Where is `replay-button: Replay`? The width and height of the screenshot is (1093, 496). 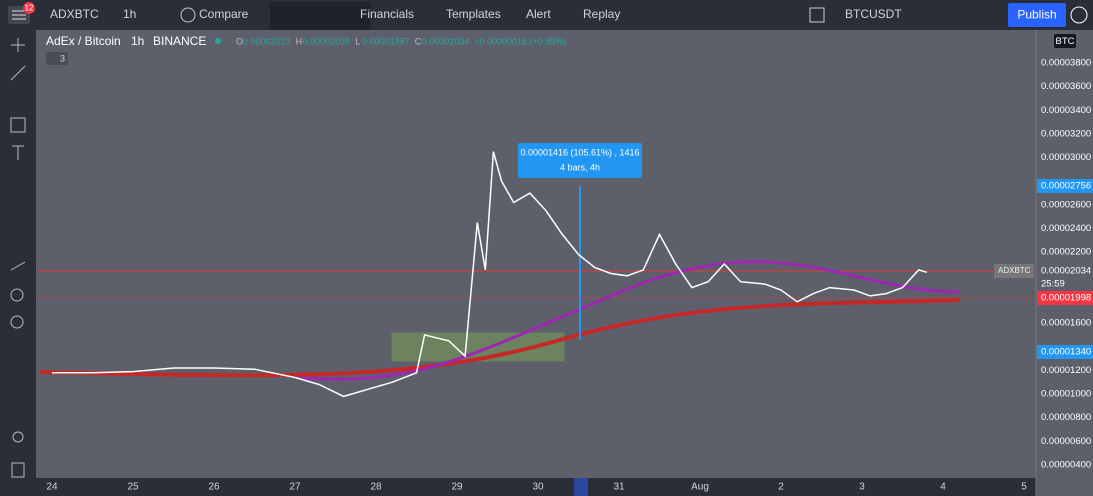 replay-button: Replay is located at coordinates (601, 14).